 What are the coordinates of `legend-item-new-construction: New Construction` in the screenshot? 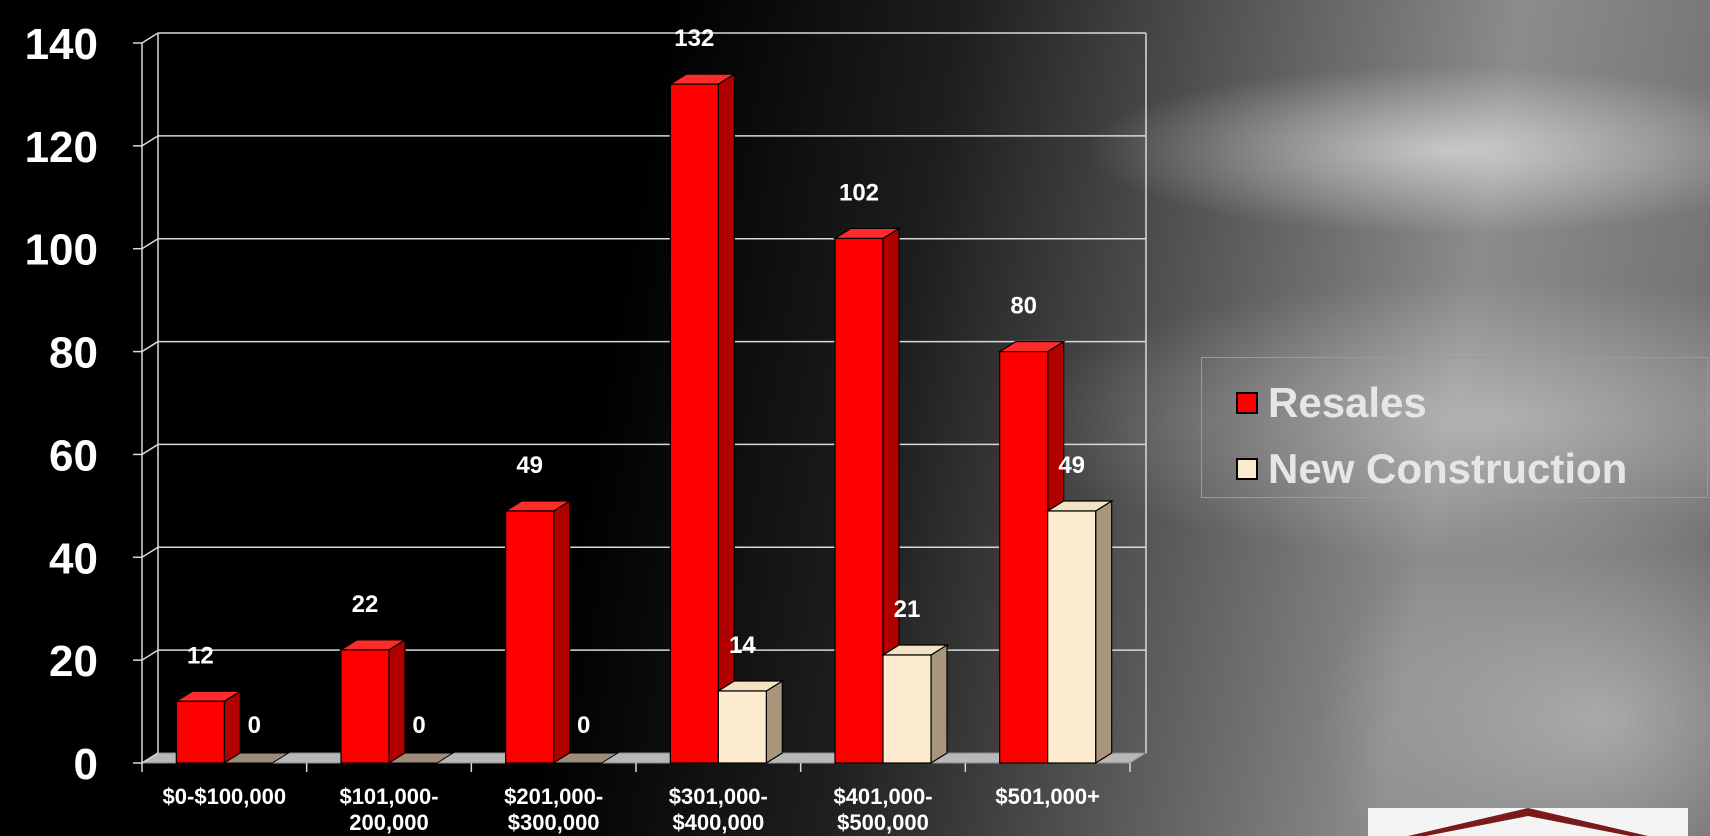 It's located at (1471, 469).